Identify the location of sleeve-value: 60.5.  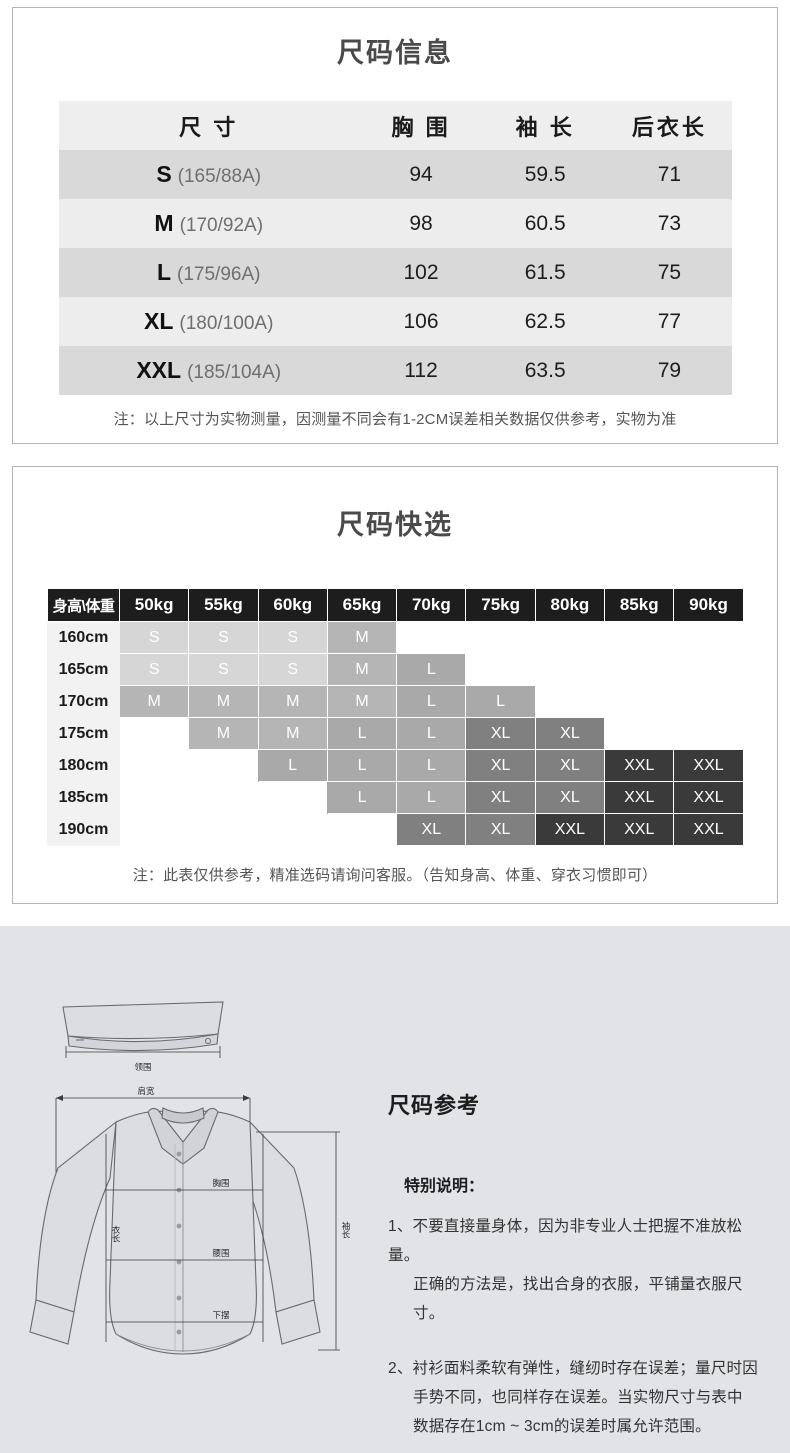
(545, 223).